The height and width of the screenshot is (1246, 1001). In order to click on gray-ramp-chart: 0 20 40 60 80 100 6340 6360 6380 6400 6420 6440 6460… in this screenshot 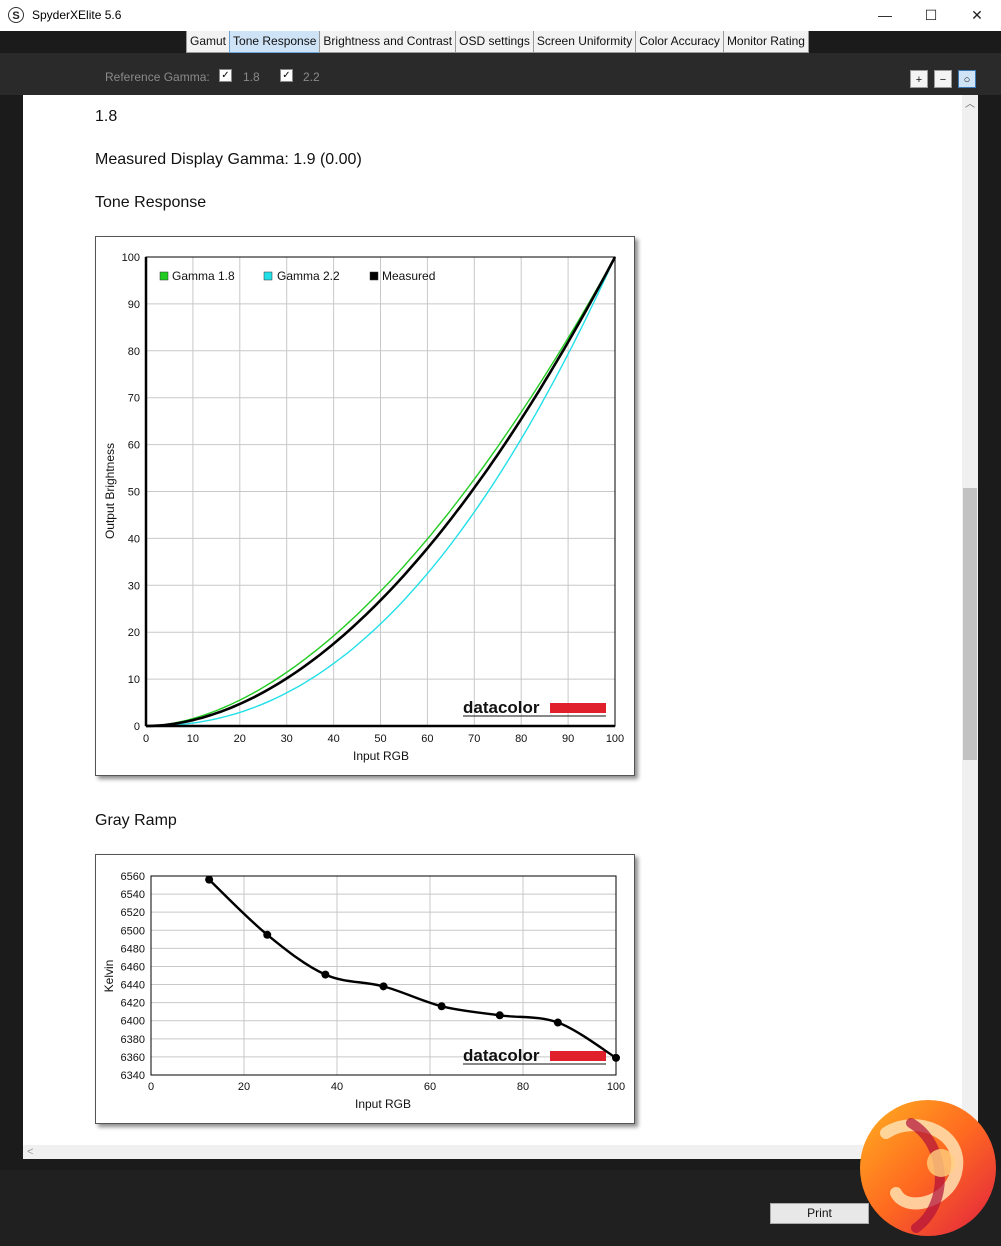, I will do `click(363, 991)`.